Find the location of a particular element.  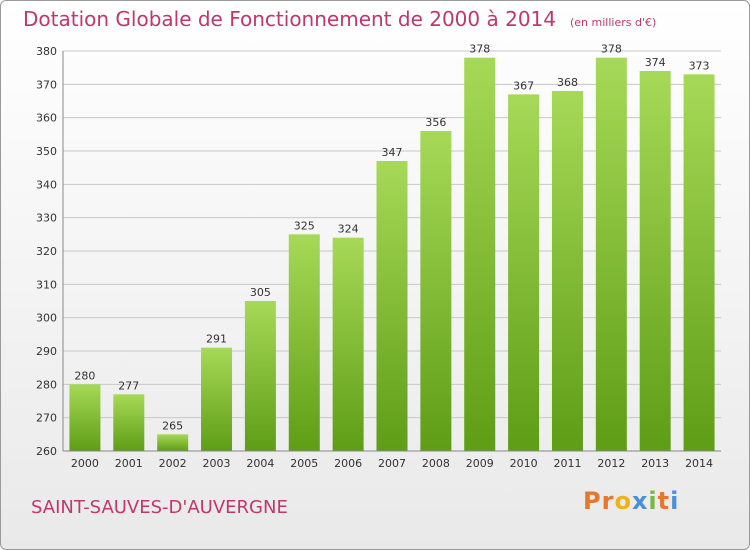

data-label: 373 is located at coordinates (699, 65).